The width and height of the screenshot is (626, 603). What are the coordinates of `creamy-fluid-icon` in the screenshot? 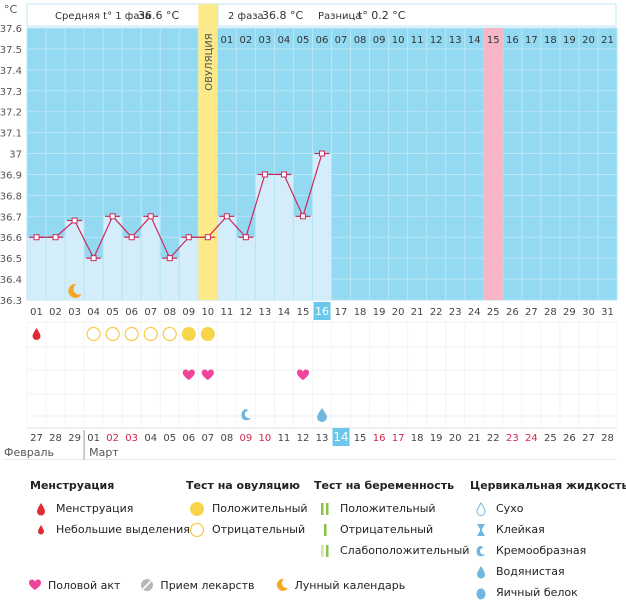 It's located at (246, 415).